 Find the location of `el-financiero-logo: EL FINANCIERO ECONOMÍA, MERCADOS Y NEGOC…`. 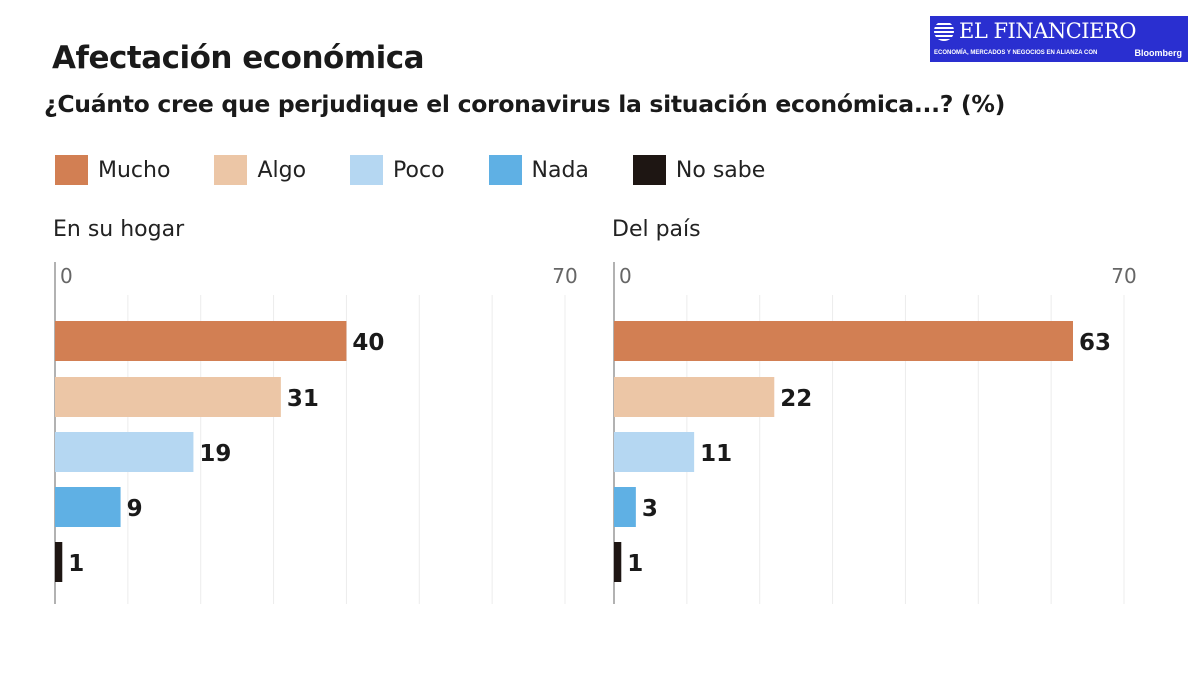

el-financiero-logo: EL FINANCIERO ECONOMÍA, MERCADOS Y NEGOC… is located at coordinates (1059, 39).